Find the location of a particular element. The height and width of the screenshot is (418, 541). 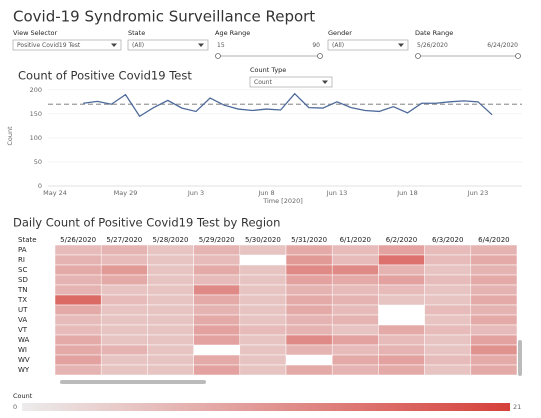

column-header: 5/31/2020 is located at coordinates (309, 240).